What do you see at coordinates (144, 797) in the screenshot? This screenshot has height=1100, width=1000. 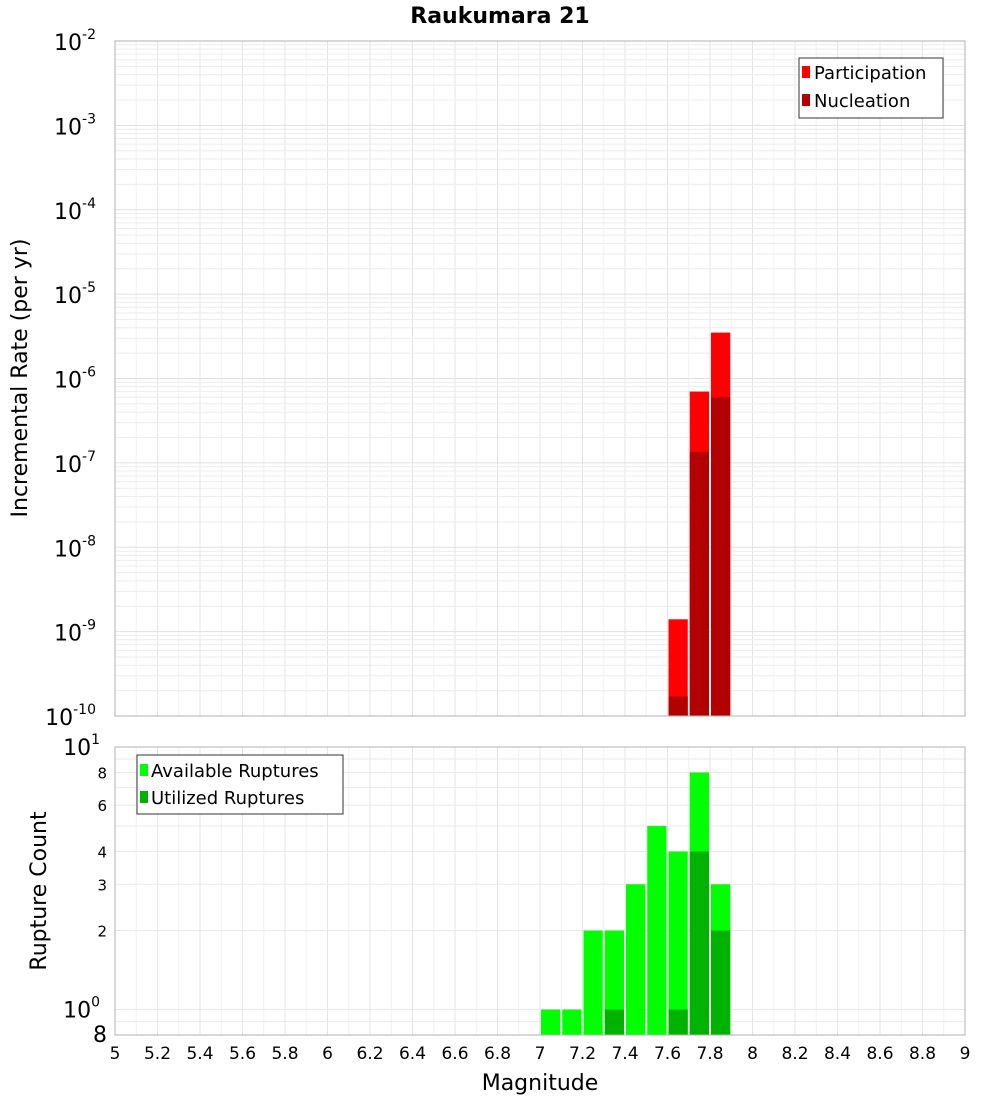 I see `legend-swatch-utilized-ruptures` at bounding box center [144, 797].